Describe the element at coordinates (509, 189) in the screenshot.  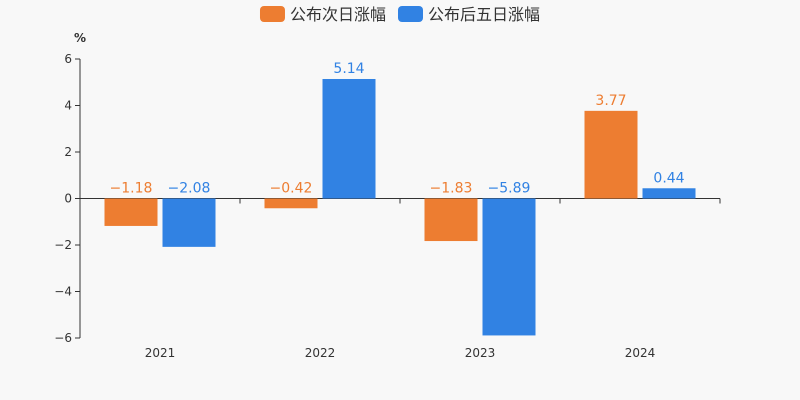
I see `data-label: −5.89` at that location.